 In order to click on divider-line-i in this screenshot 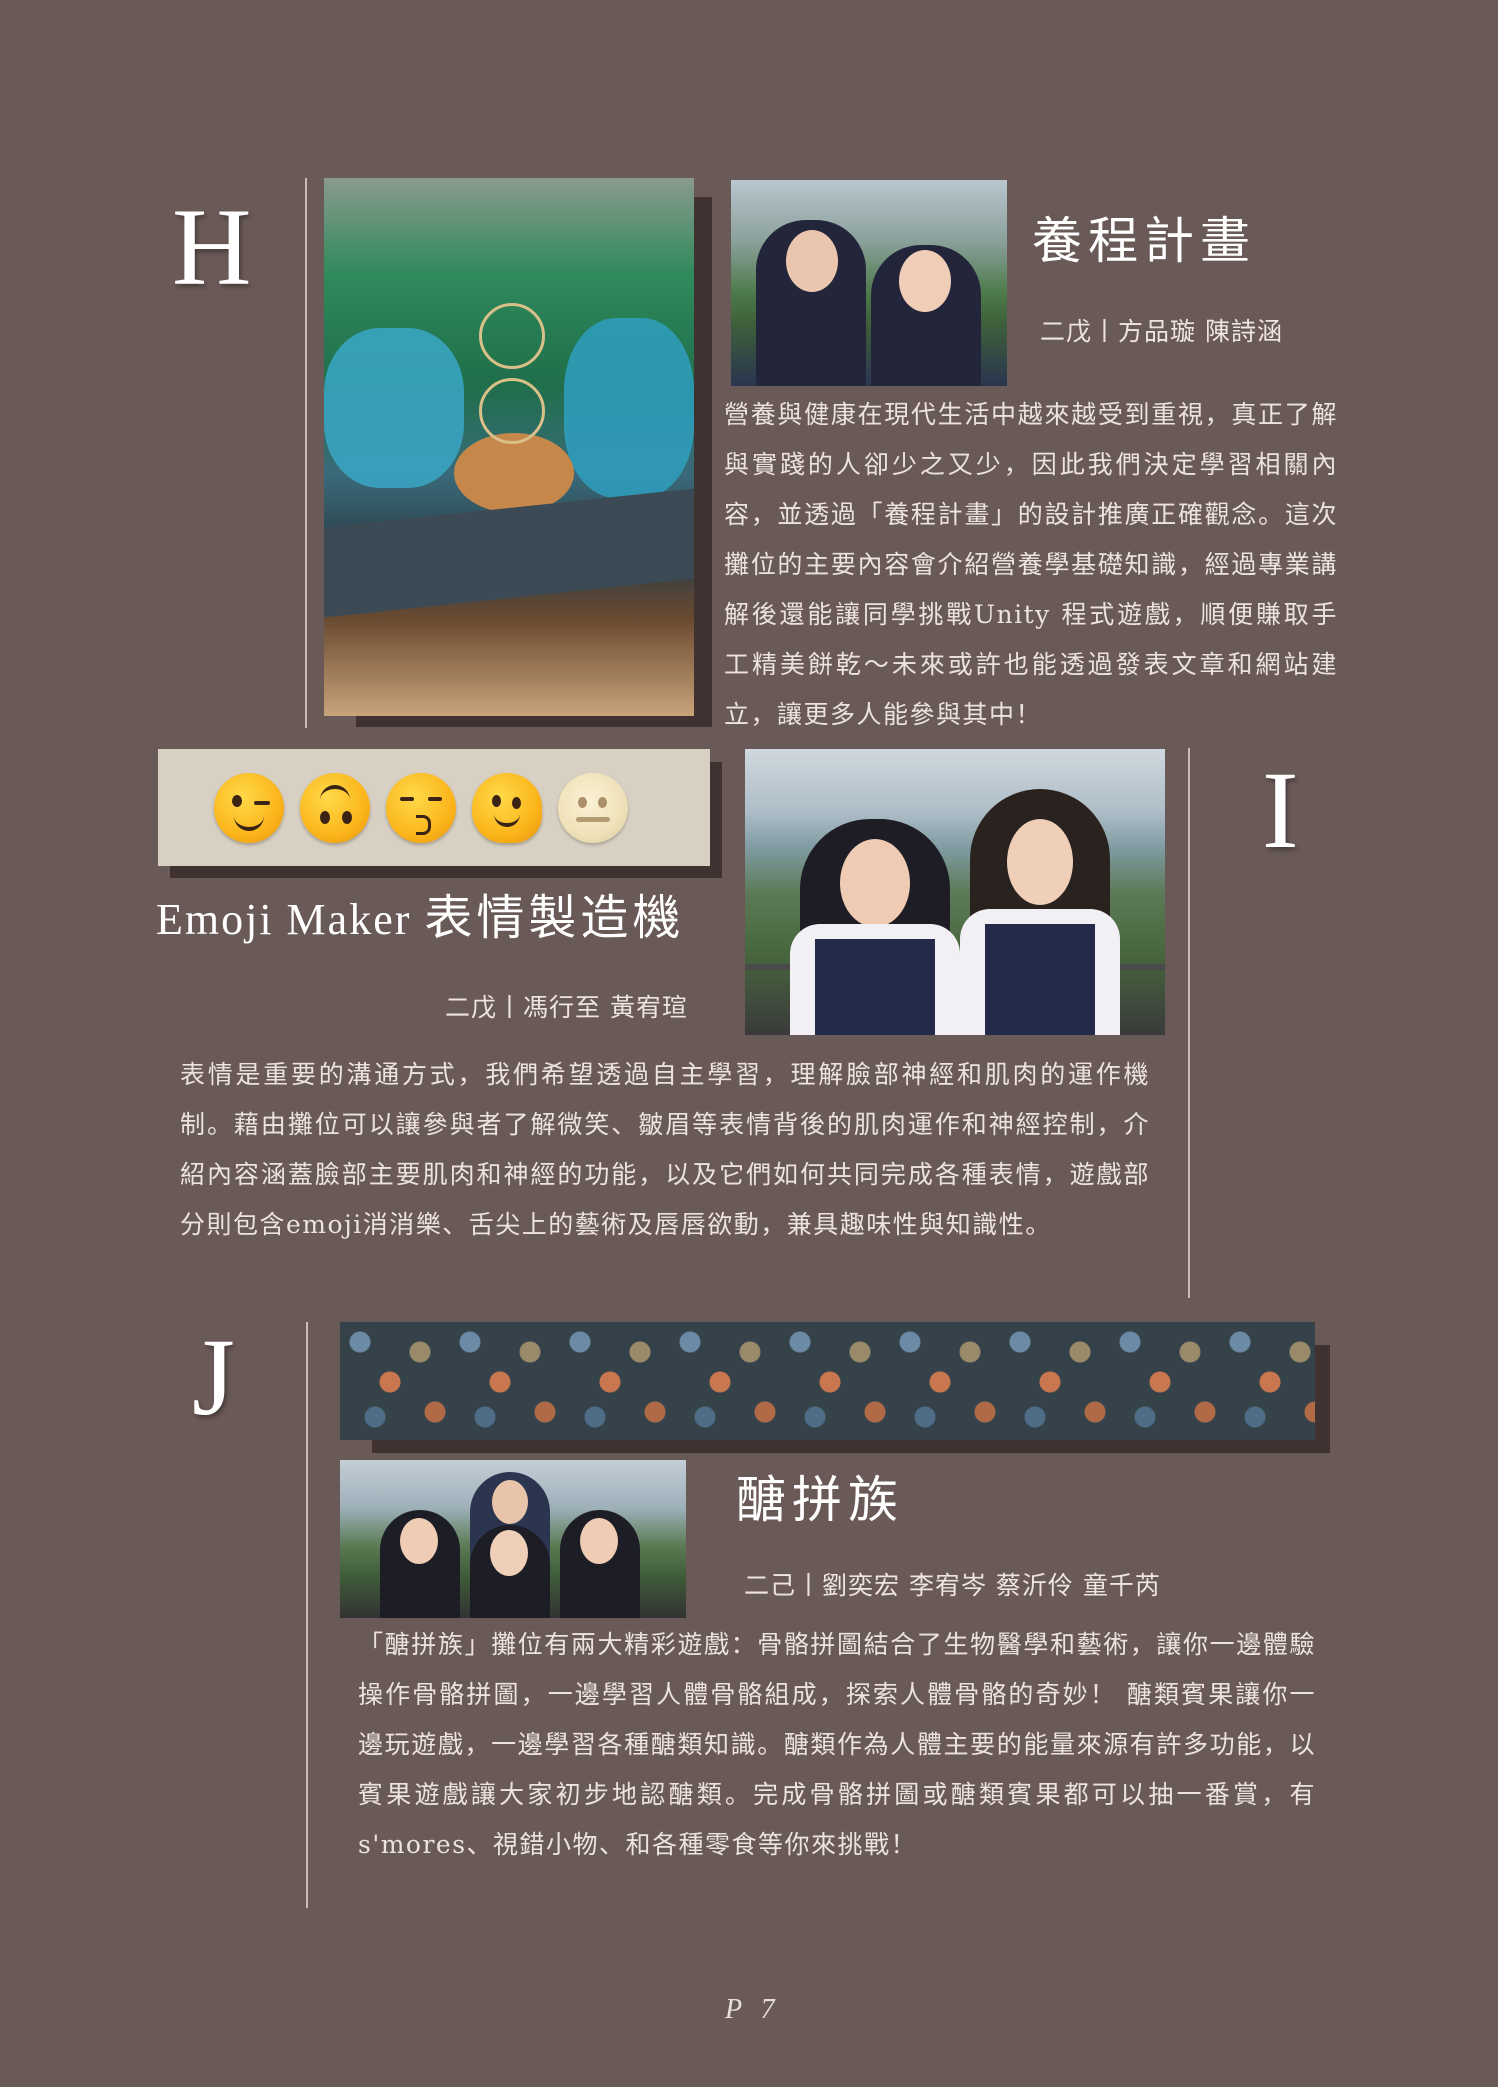, I will do `click(1189, 1023)`.